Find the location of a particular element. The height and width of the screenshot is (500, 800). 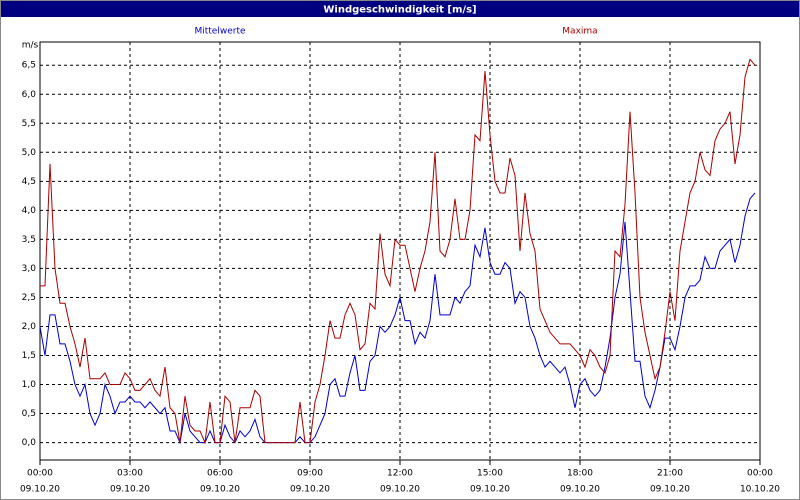

y-tick-label: 0,0 is located at coordinates (29, 443).